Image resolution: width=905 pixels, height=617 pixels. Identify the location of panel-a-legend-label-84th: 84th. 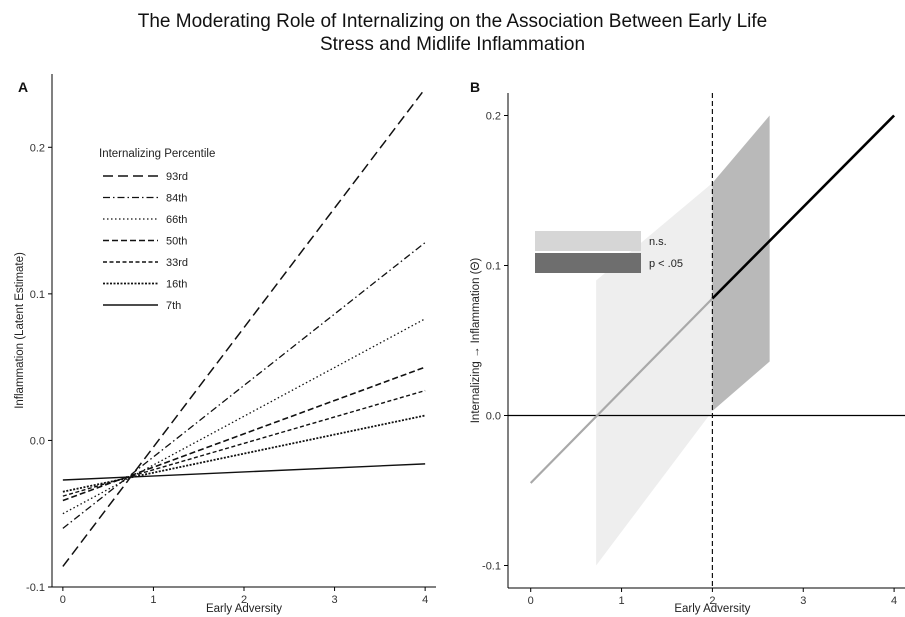
(176, 199).